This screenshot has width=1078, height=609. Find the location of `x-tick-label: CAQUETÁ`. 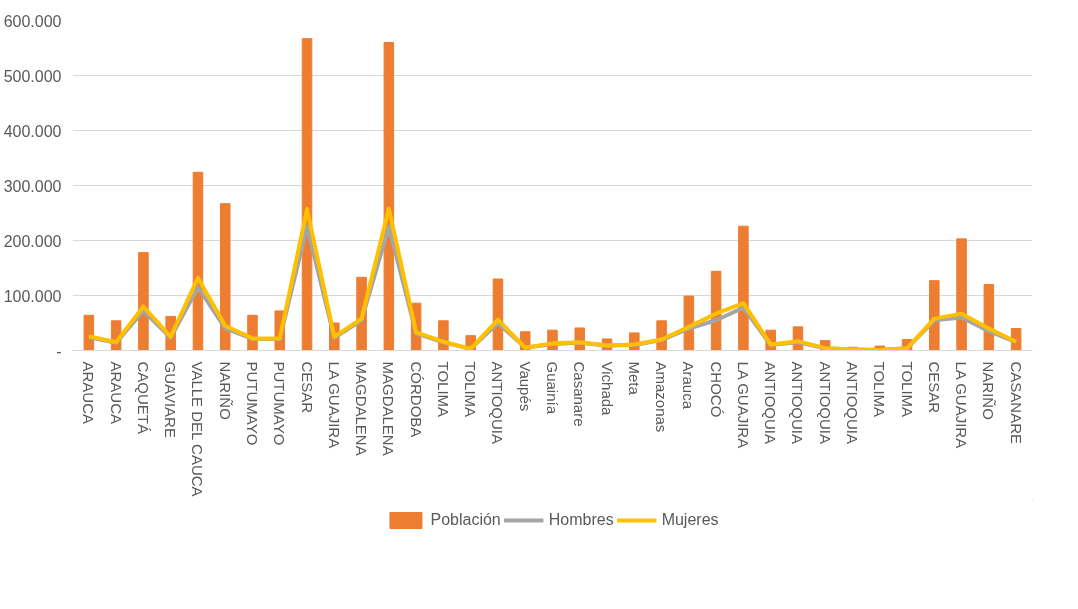

x-tick-label: CAQUETÁ is located at coordinates (143, 398).